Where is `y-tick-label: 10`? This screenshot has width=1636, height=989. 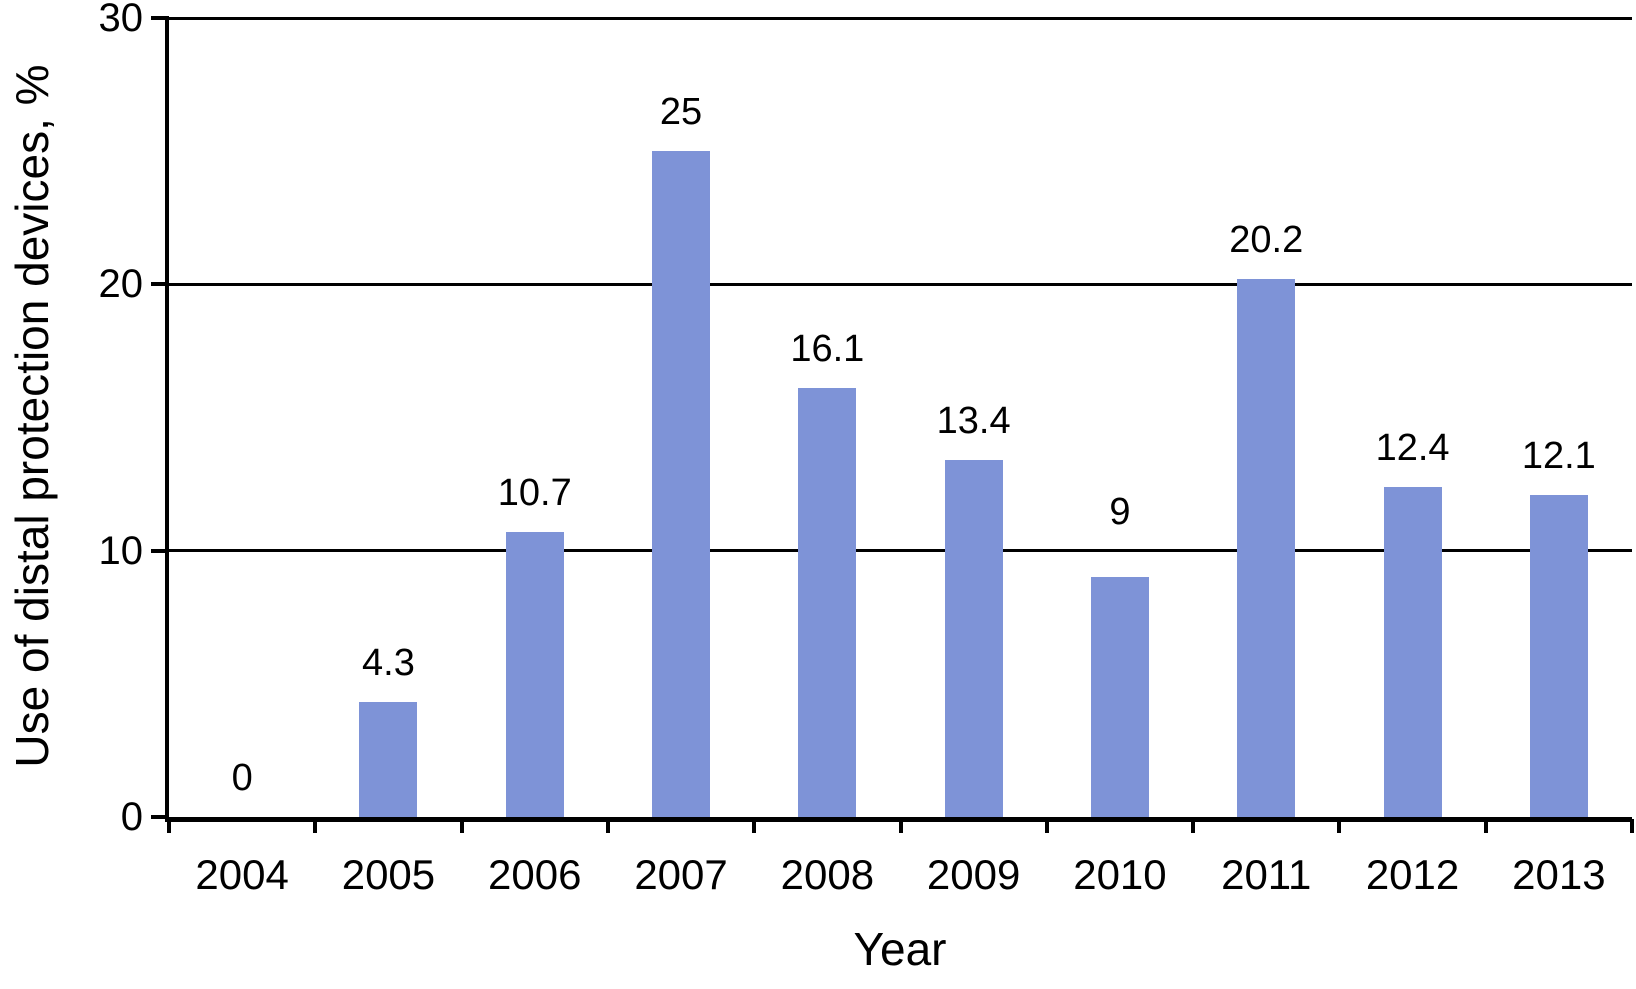
y-tick-label: 10 is located at coordinates (121, 550).